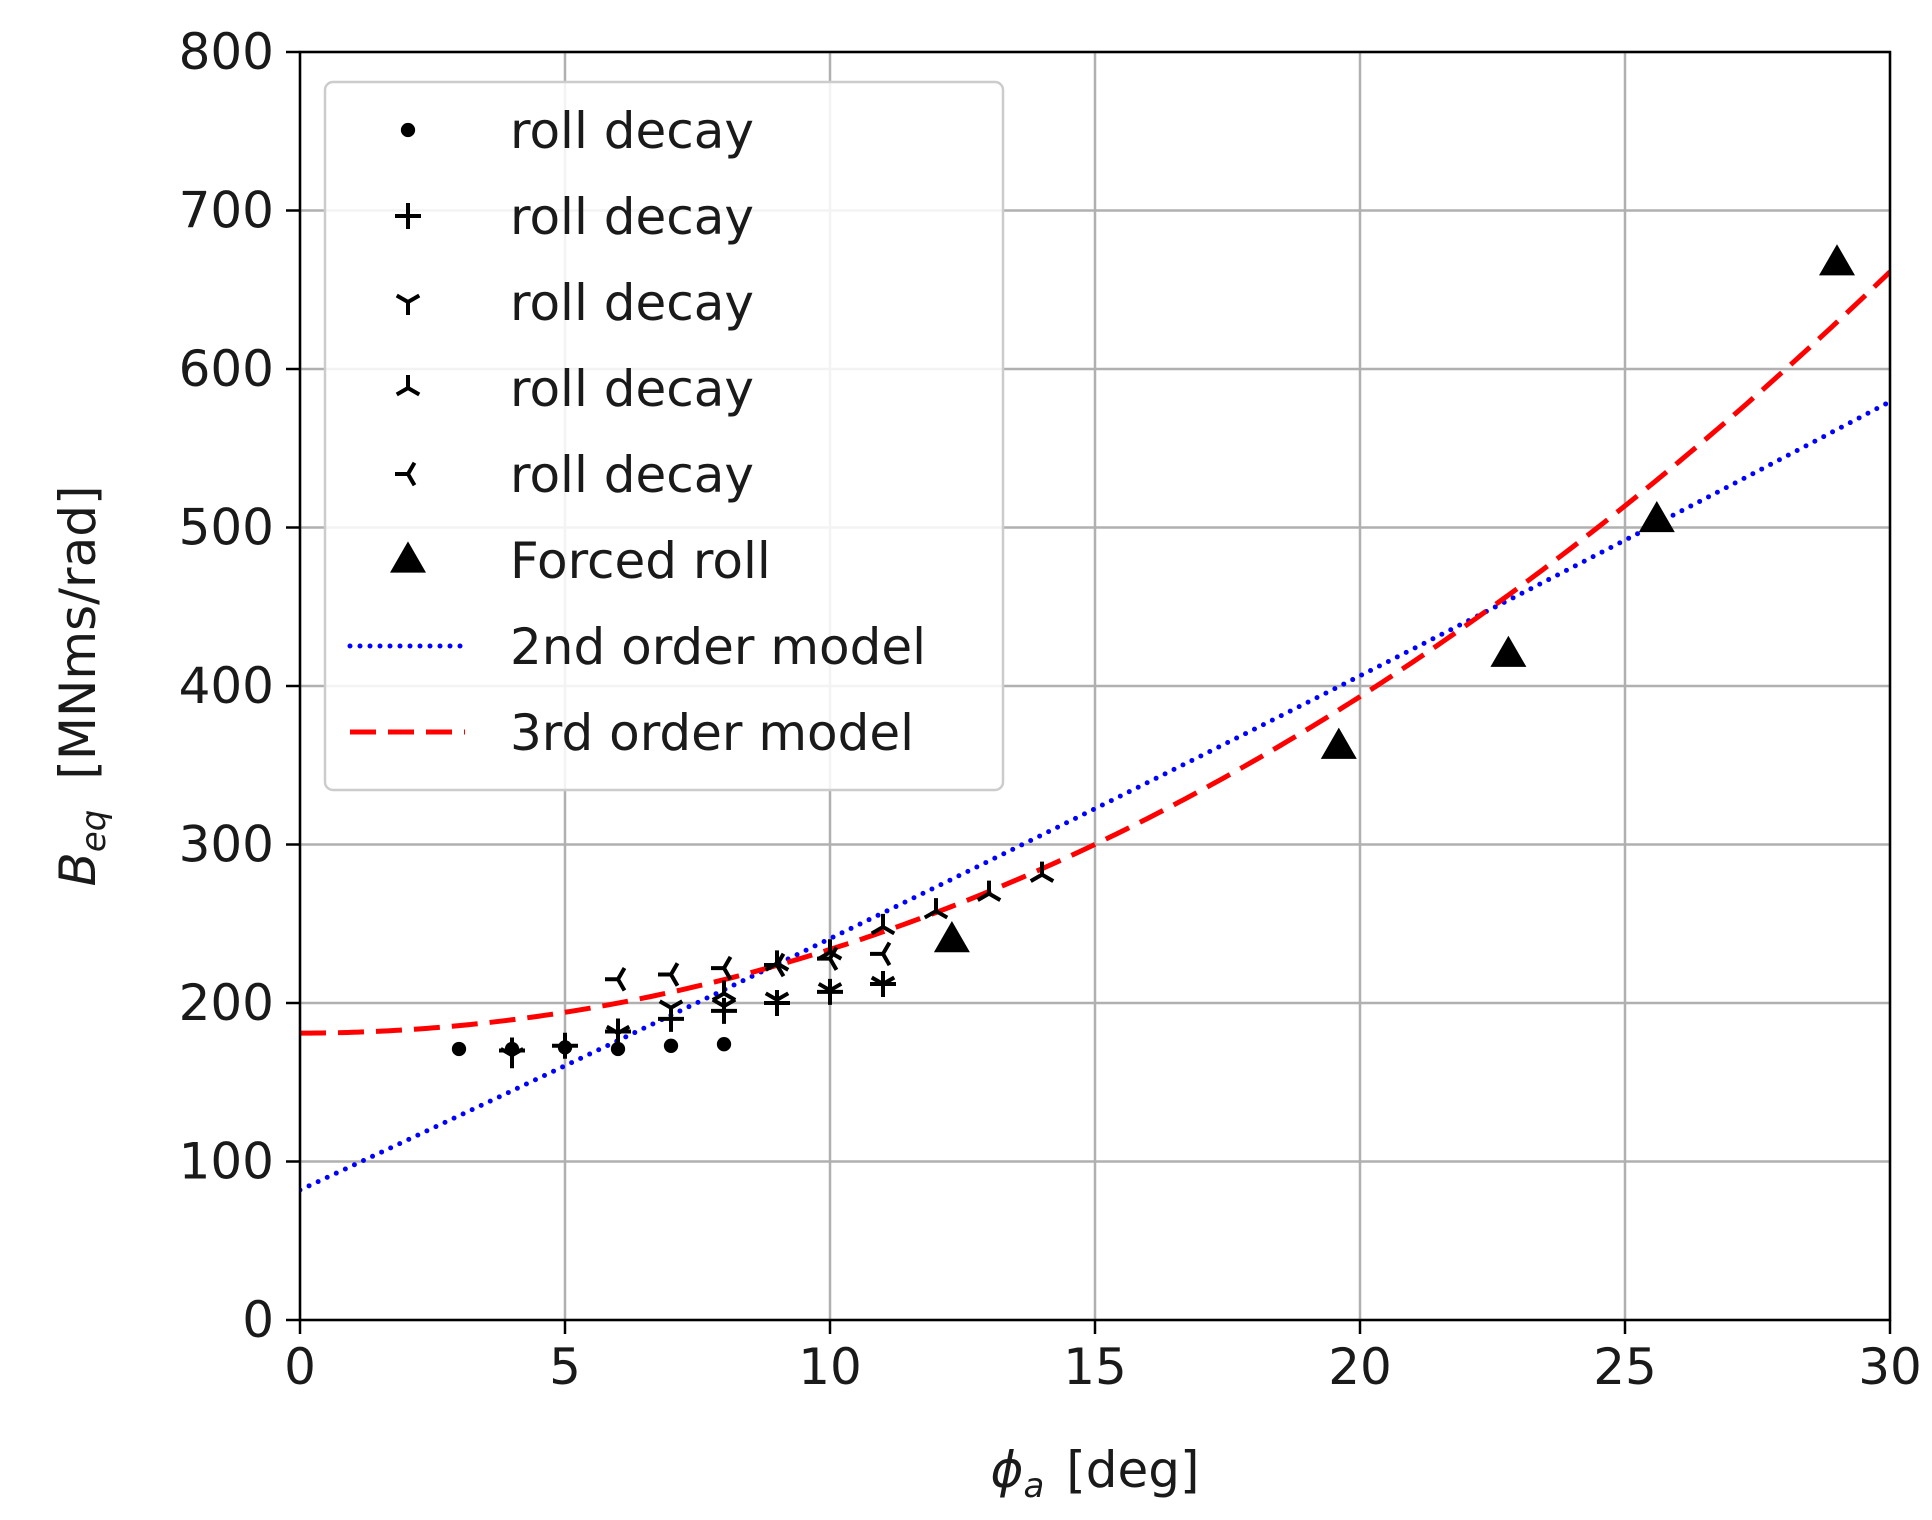 The image size is (1932, 1520). What do you see at coordinates (1625, 1367) in the screenshot?
I see `x-tick-label: 25` at bounding box center [1625, 1367].